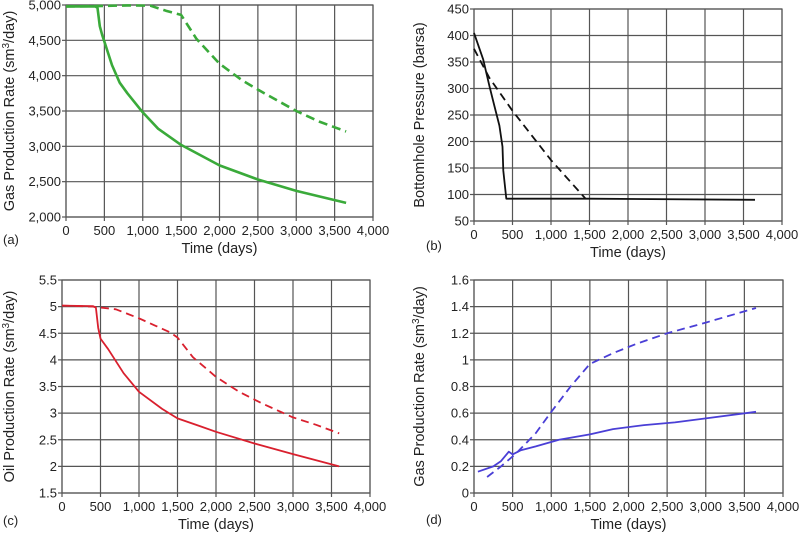 The height and width of the screenshot is (535, 800). I want to click on y-tick-label: 4,000, so click(44, 75).